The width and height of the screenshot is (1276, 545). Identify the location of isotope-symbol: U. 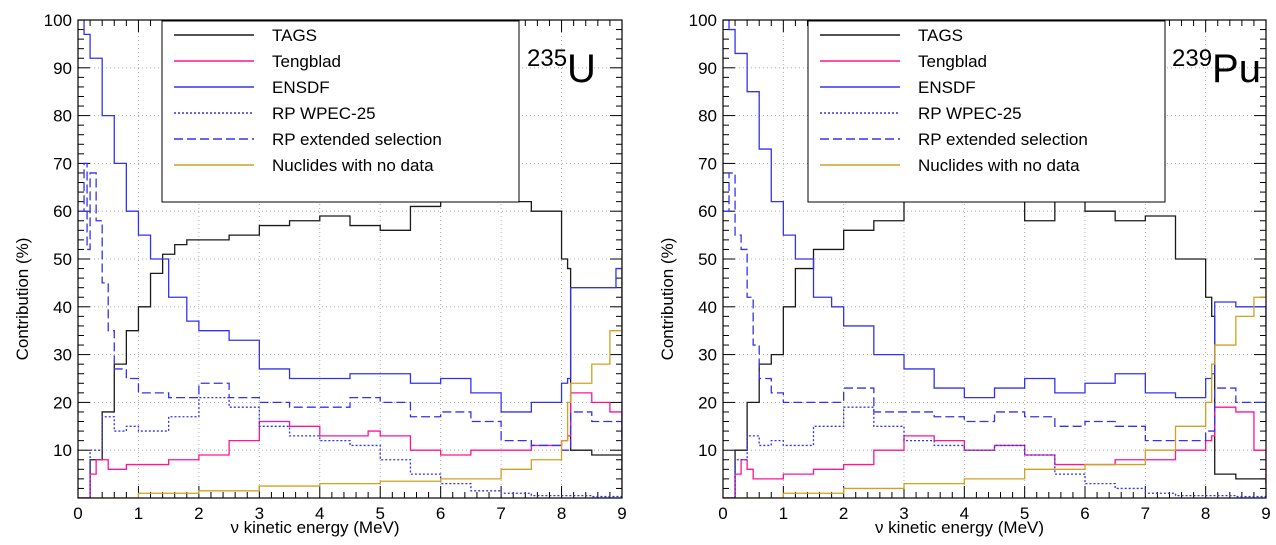
(581, 69).